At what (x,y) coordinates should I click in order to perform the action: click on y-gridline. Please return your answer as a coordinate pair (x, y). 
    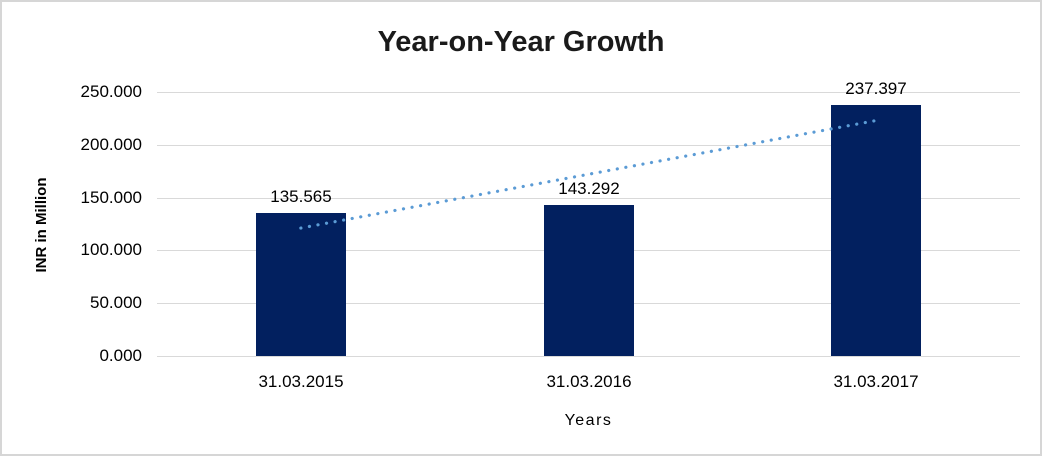
    Looking at the image, I should click on (588, 356).